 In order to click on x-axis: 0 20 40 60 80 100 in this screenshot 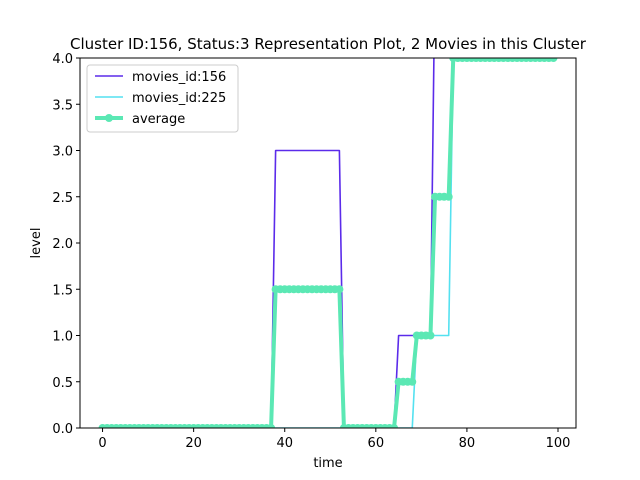, I will do `click(334, 439)`.